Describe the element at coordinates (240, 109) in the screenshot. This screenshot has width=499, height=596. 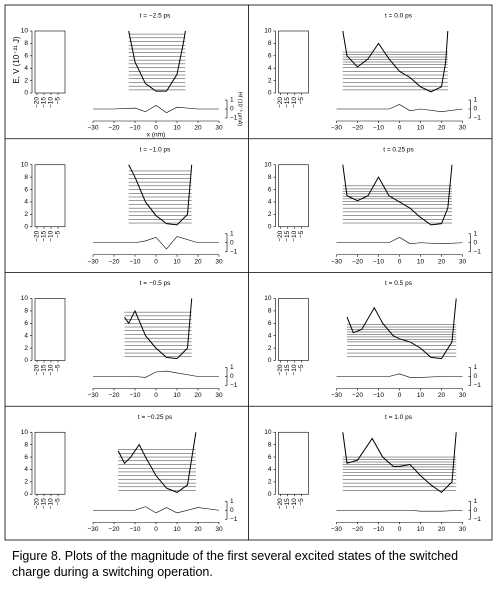
I see `y2-axis-label: Hf (10⁻³ μmA)` at that location.